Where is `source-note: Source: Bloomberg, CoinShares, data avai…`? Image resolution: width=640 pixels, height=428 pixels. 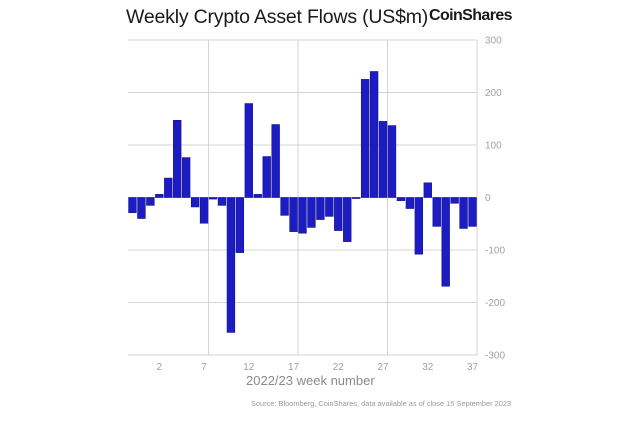 source-note: Source: Bloomberg, CoinShares, data avai… is located at coordinates (381, 403).